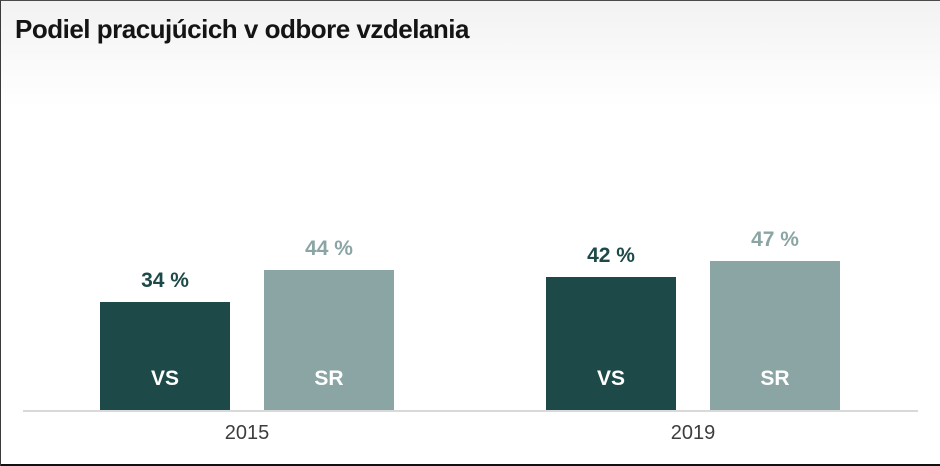  I want to click on bar-sr-2019: SR, so click(775, 336).